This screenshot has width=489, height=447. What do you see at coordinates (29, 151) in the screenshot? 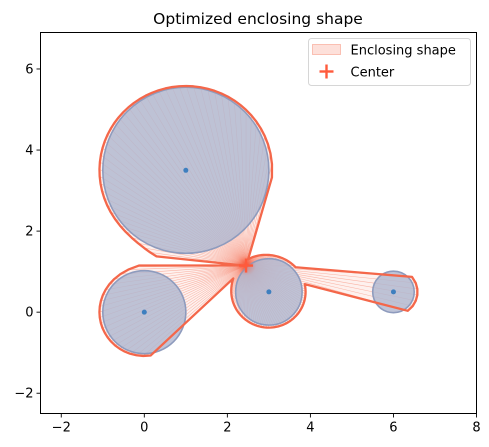
I see `y-tick-label: 4` at bounding box center [29, 151].